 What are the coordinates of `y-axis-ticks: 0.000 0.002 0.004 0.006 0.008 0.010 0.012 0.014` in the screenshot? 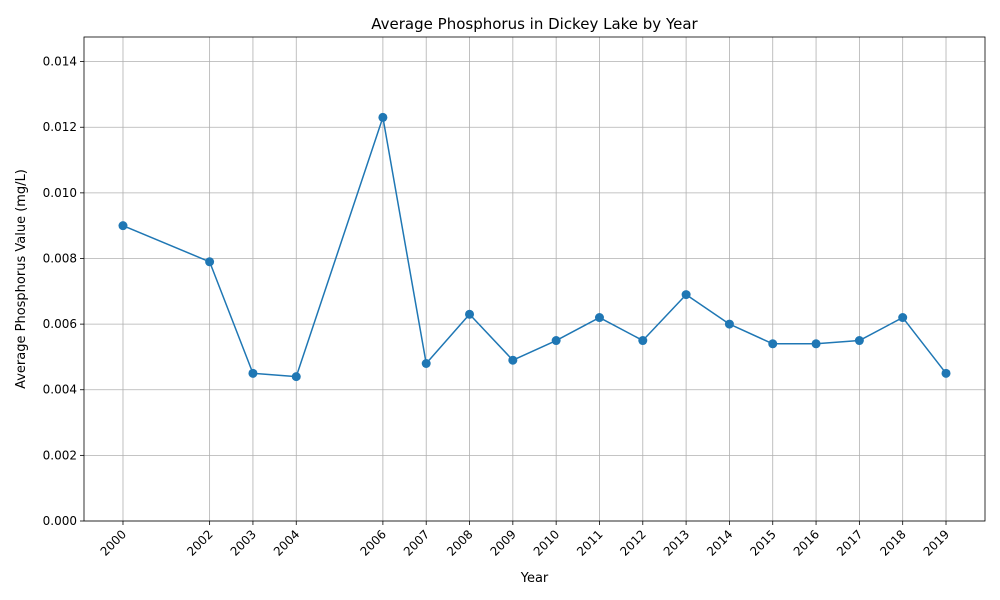 It's located at (63, 291).